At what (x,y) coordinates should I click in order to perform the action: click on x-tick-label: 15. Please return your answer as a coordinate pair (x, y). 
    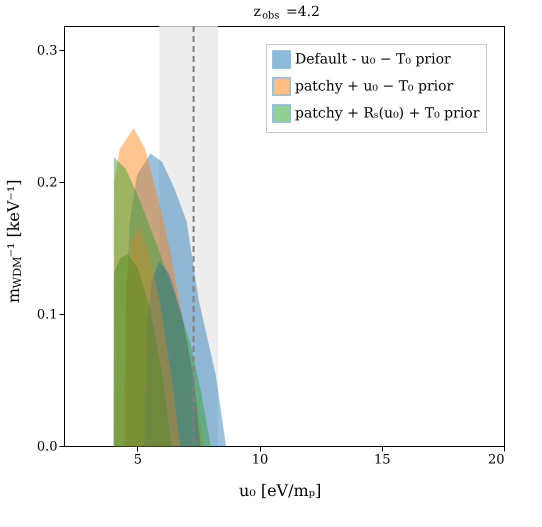
    Looking at the image, I should click on (382, 460).